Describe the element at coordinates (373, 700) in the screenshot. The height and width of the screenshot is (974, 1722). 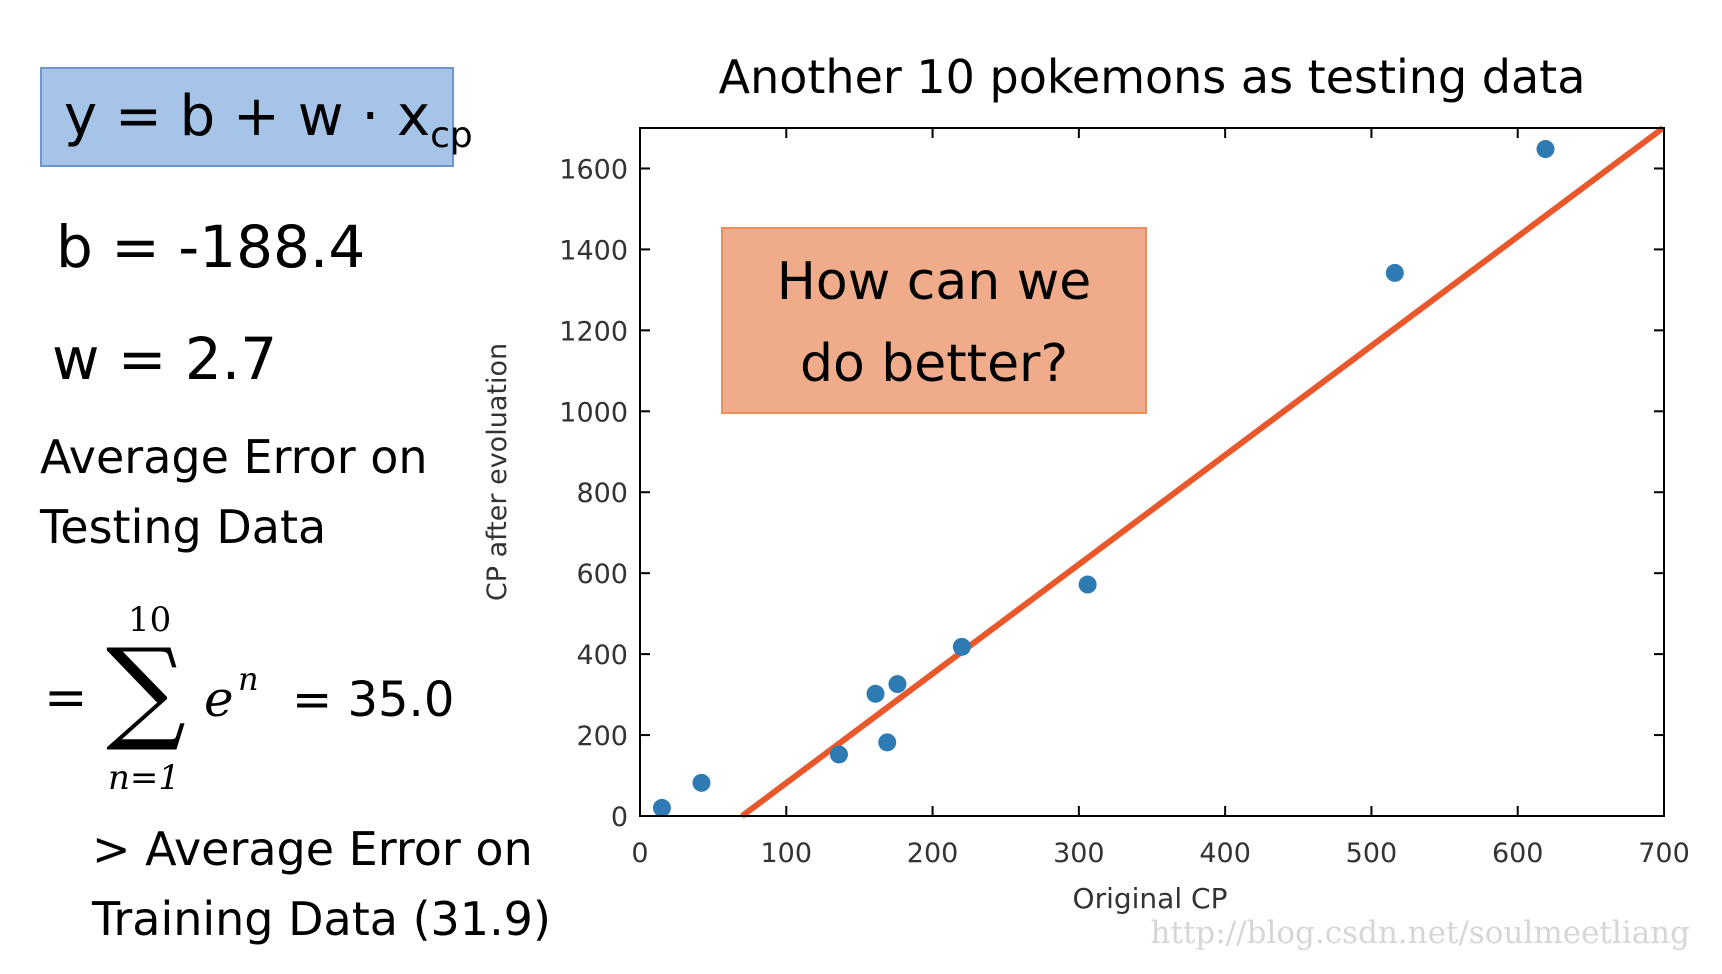
I see `sum-result: = 35.0` at that location.